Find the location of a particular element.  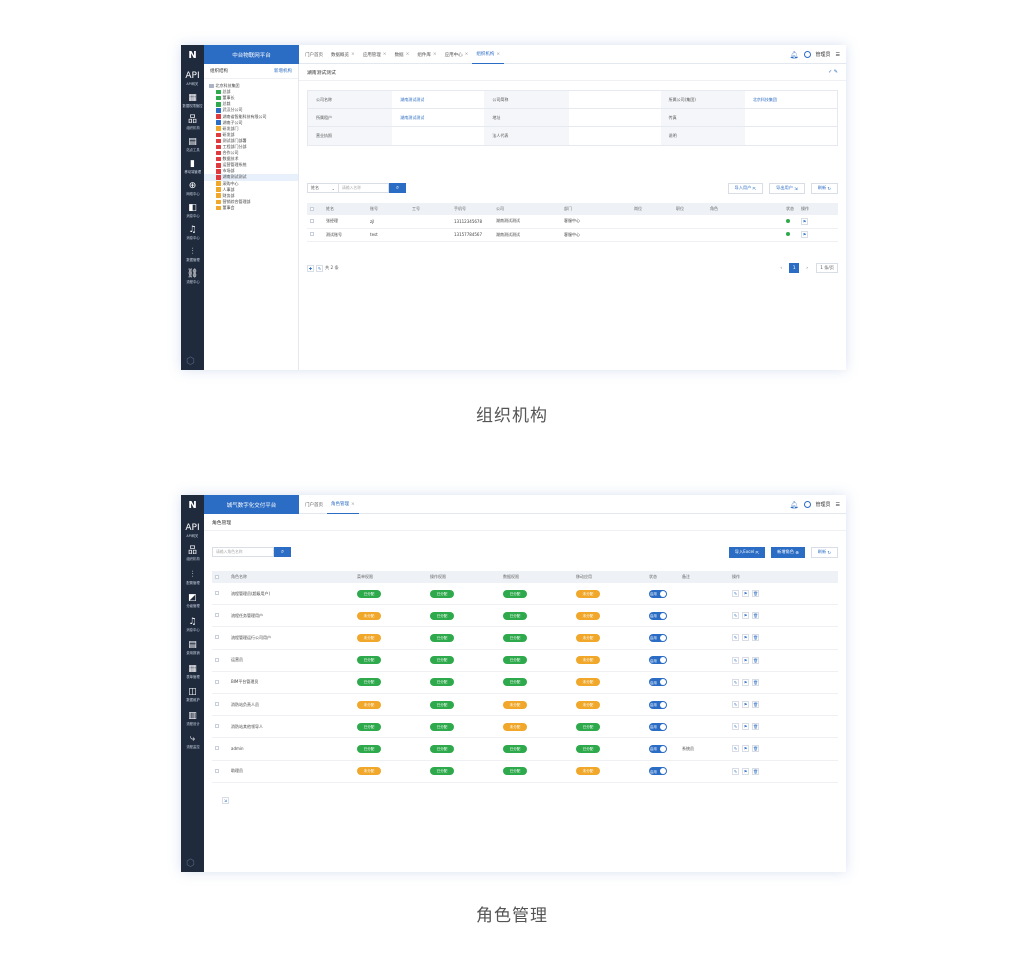

tab-item: 应用中心 × is located at coordinates (457, 54).